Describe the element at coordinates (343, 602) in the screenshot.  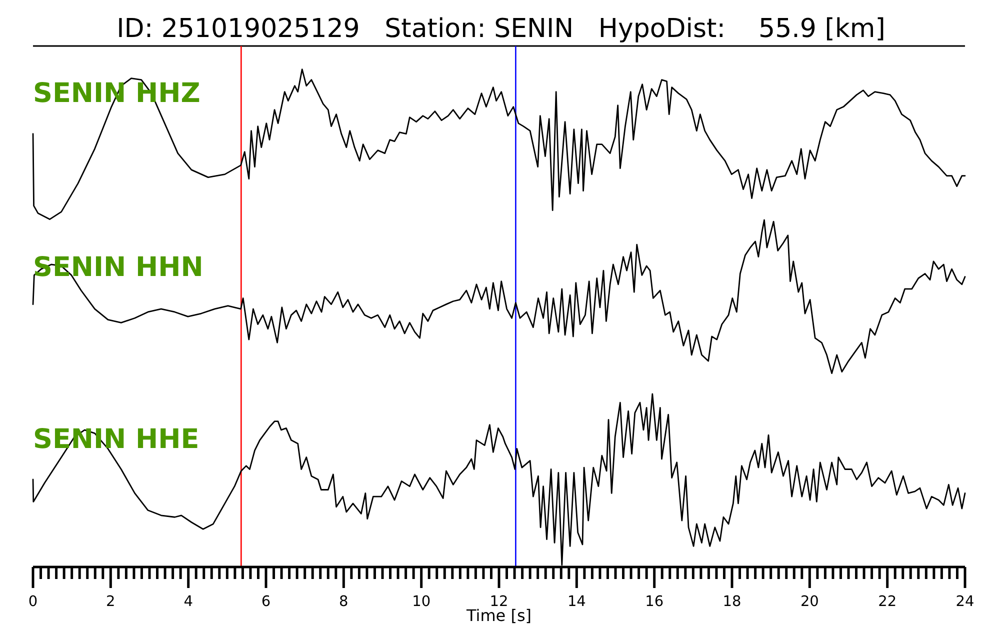
I see `x-tick-label: 8` at that location.